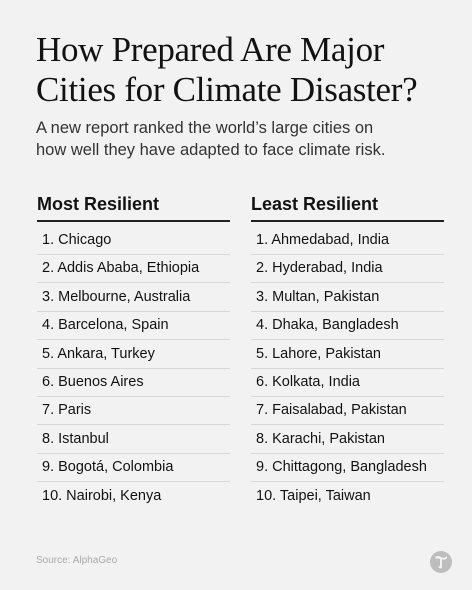 Image resolution: width=472 pixels, height=590 pixels. What do you see at coordinates (98, 204) in the screenshot?
I see `column-heading: Most Resilient` at bounding box center [98, 204].